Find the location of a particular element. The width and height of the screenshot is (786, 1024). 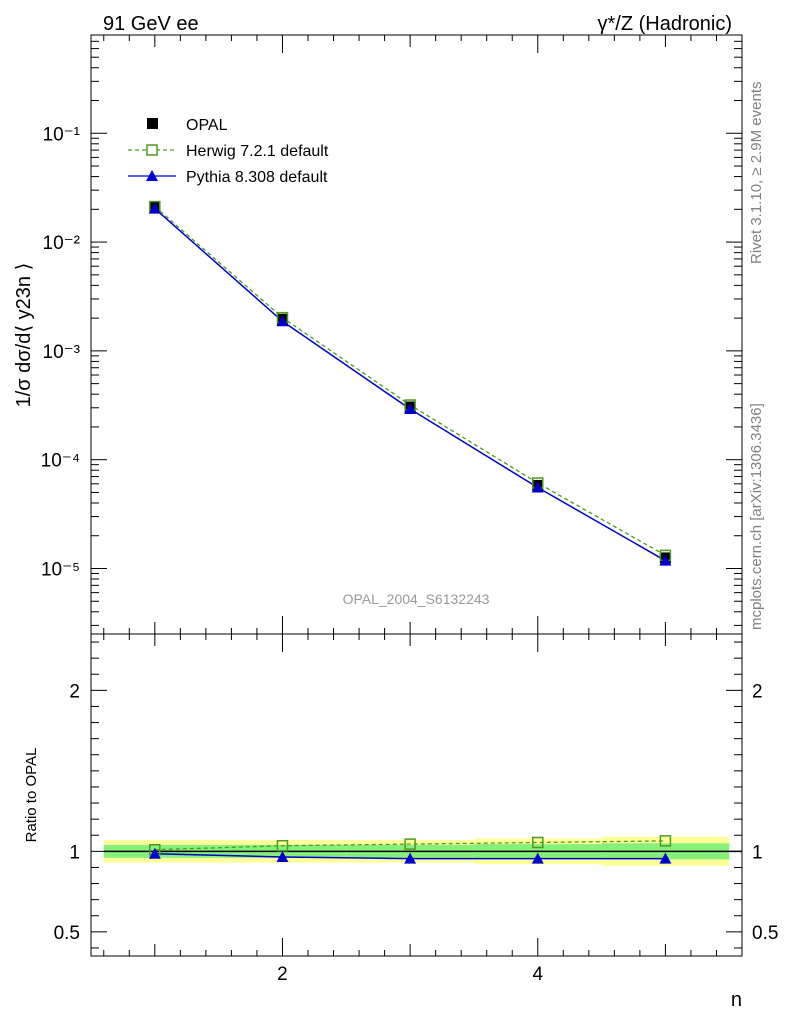

x-tick-label: 2 is located at coordinates (282, 974).